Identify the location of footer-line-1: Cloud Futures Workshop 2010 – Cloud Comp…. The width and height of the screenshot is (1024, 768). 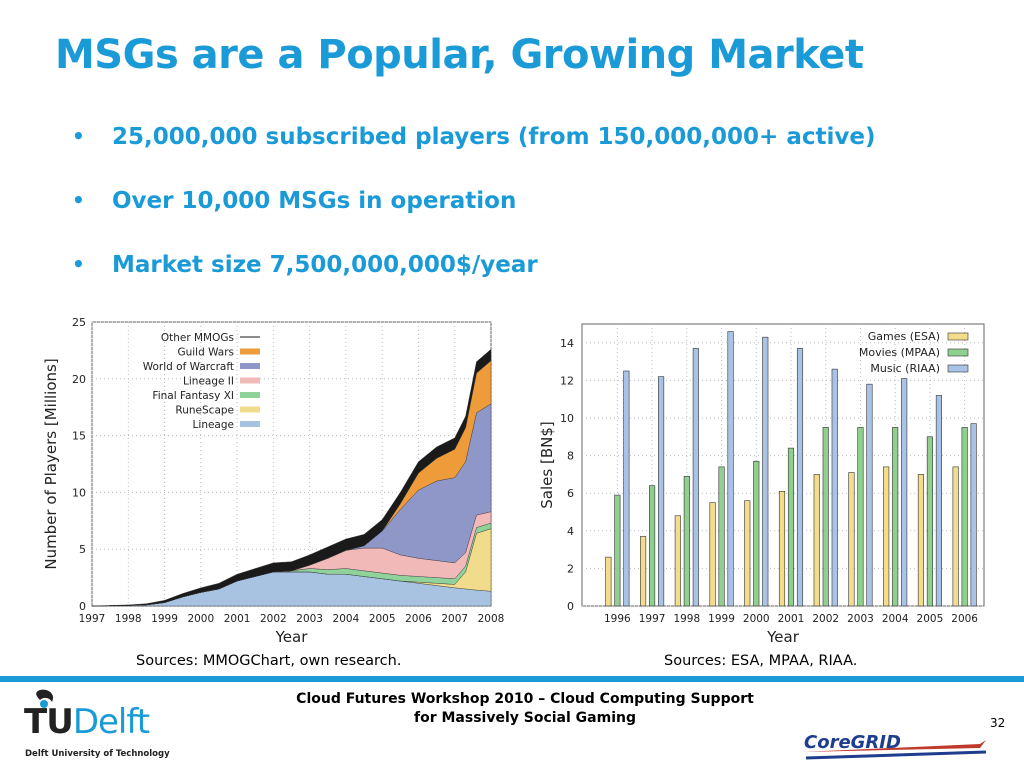
(525, 699).